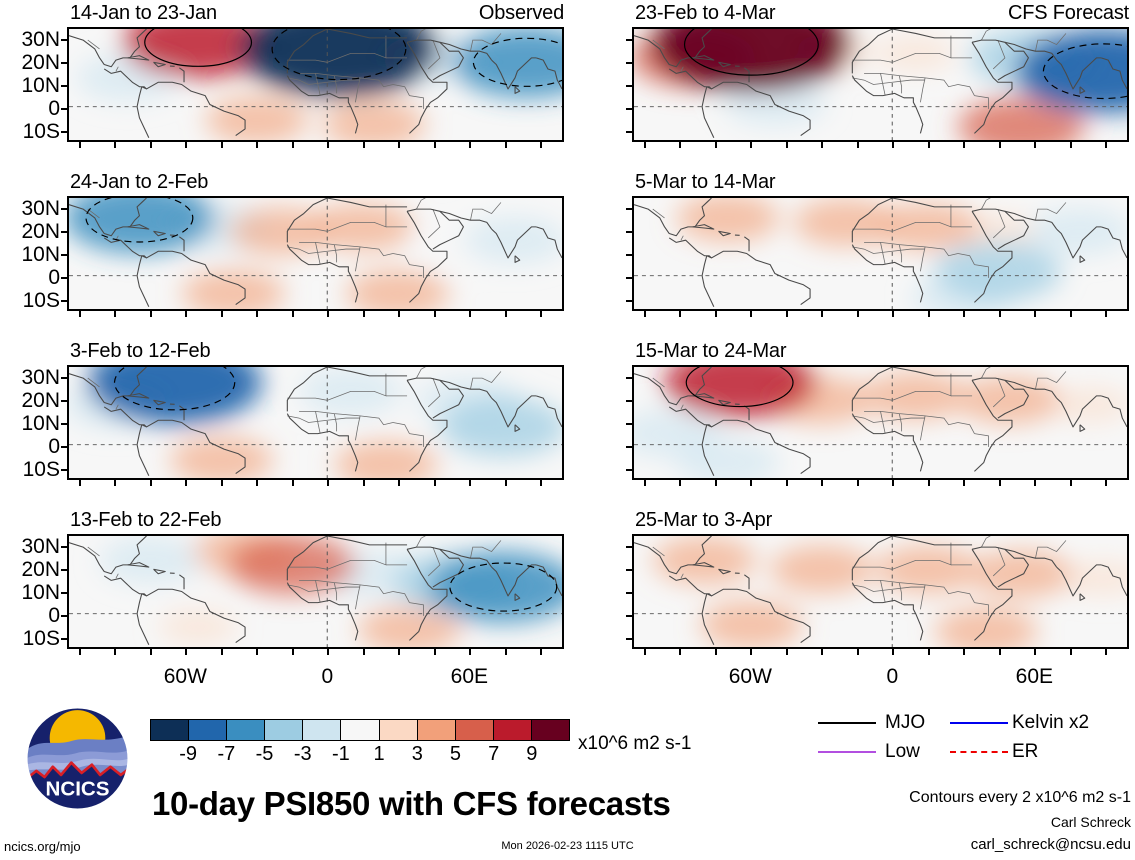 The height and width of the screenshot is (860, 1135). Describe the element at coordinates (1025, 751) in the screenshot. I see `legend-label: ER` at that location.